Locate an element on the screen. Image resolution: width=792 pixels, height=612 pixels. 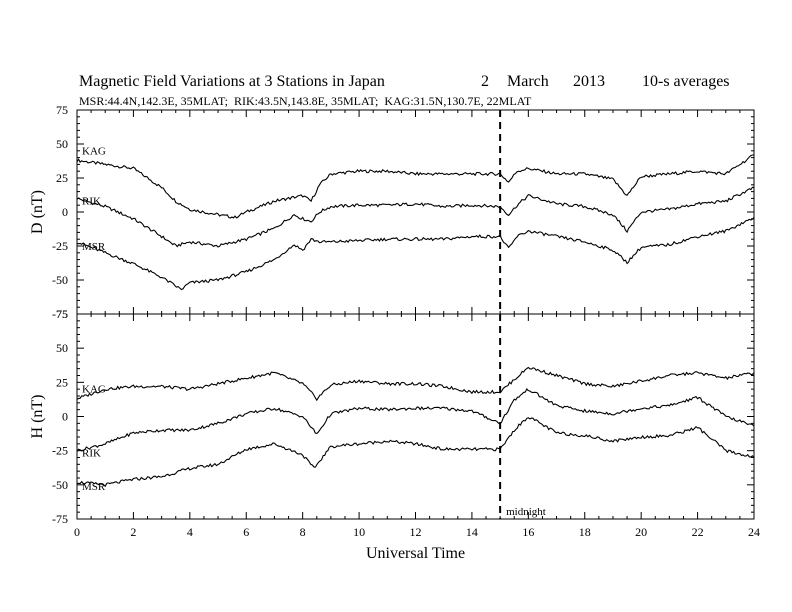
x-tick-label: 24 is located at coordinates (754, 532).